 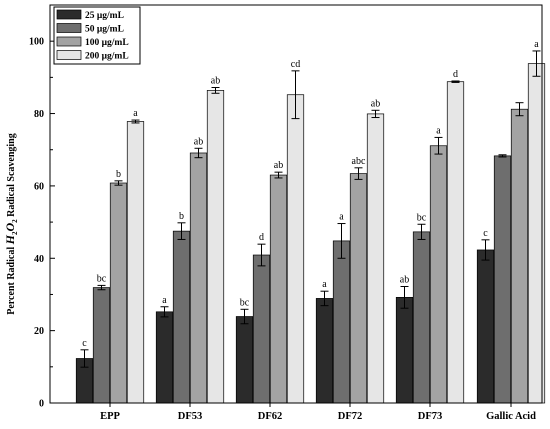 I want to click on x-tick-label: EPP, so click(x=110, y=416).